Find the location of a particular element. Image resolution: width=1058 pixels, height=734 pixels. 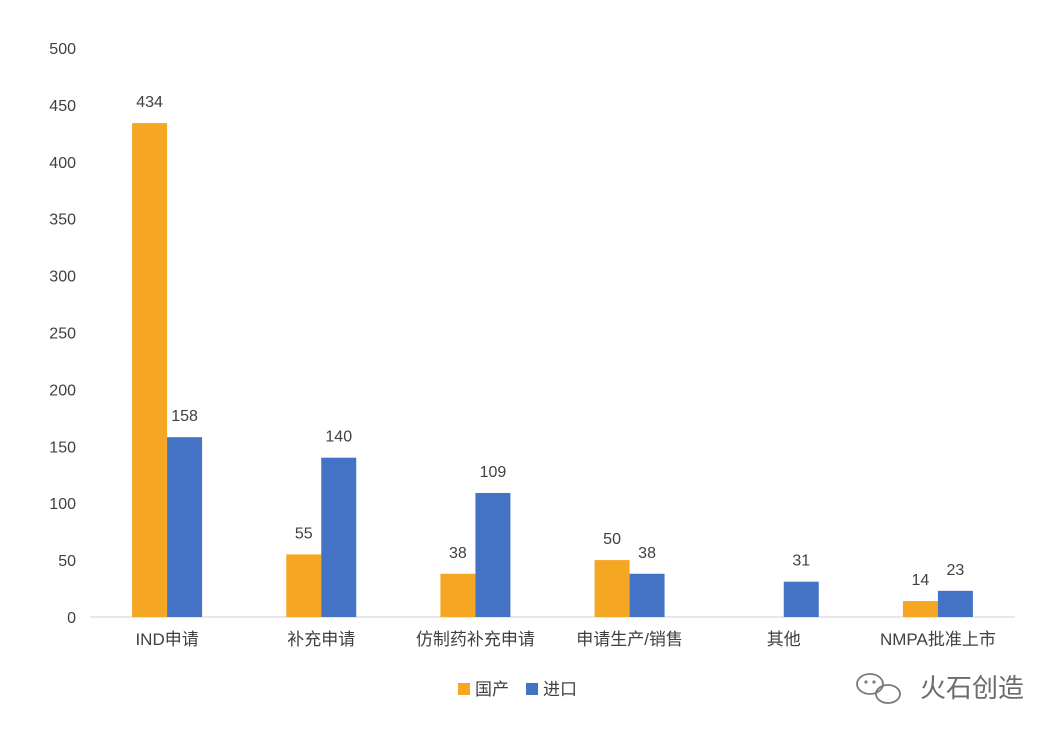

x-category-label: 申请生产/销售 is located at coordinates (629, 639).